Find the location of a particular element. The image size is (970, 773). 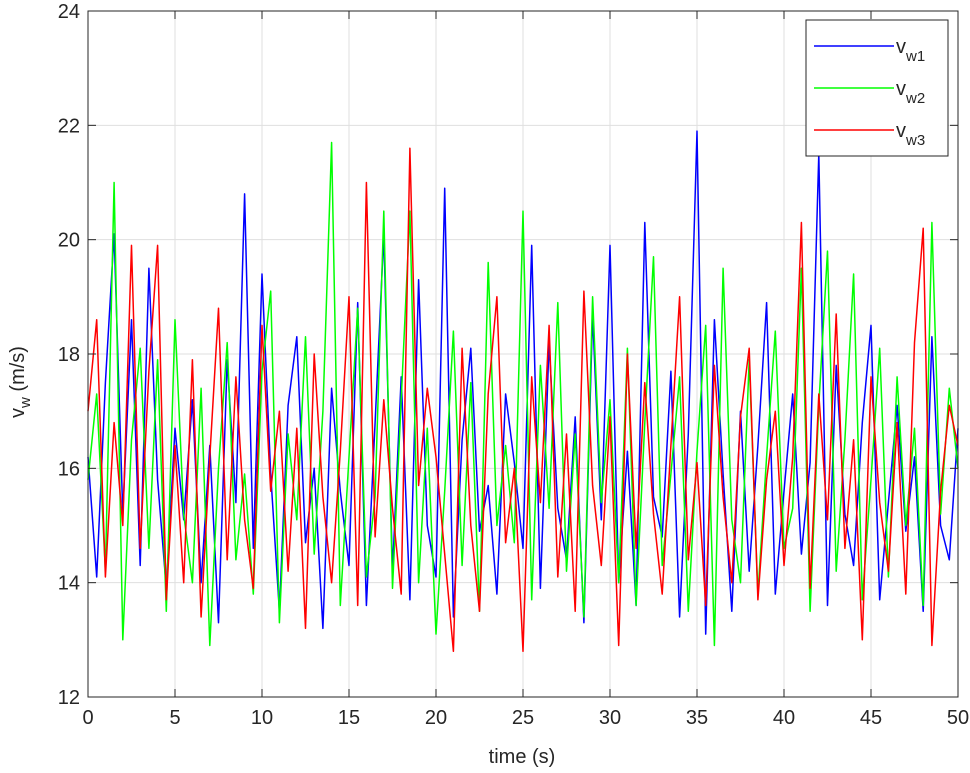

x-tick-label: 35 is located at coordinates (697, 718).